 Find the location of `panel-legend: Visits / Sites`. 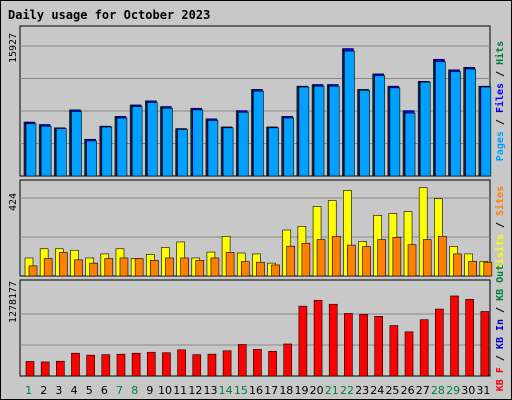

panel-legend: Visits / Sites is located at coordinates (500, 228).